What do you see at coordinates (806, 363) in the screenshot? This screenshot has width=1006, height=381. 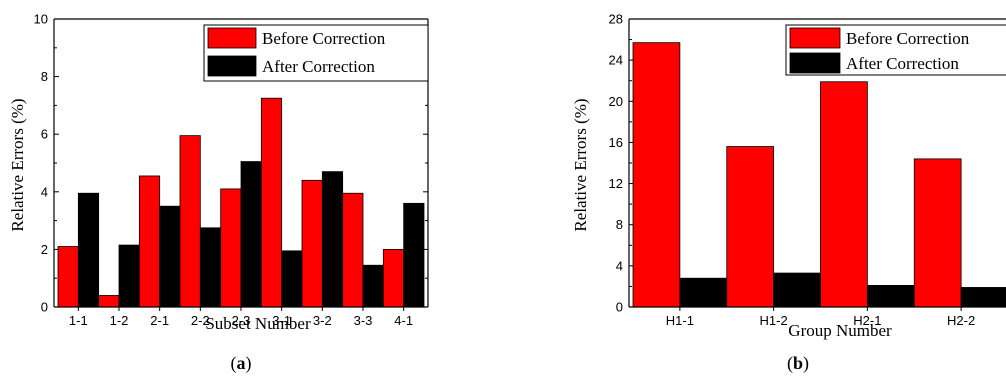 I see `chart-b-caption-close: )` at bounding box center [806, 363].